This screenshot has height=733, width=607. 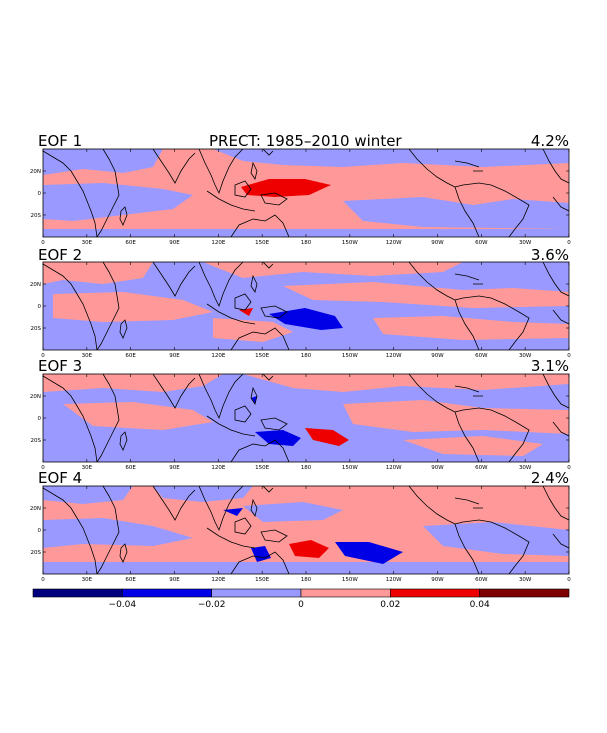 What do you see at coordinates (550, 366) in the screenshot?
I see `panel-variance: 3.1%` at bounding box center [550, 366].